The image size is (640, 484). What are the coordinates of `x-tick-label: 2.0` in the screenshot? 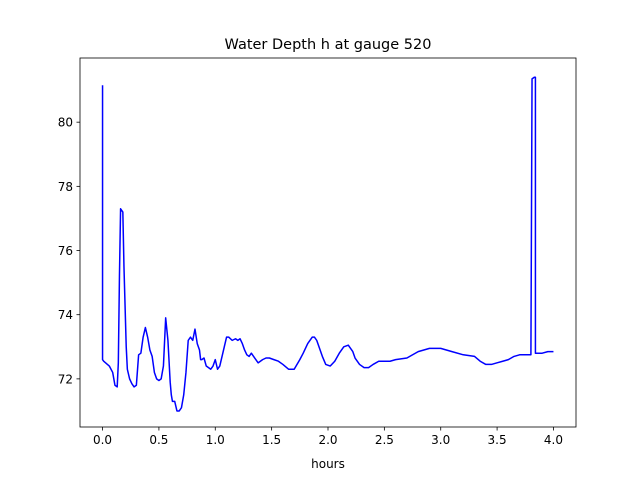 It's located at (327, 440).